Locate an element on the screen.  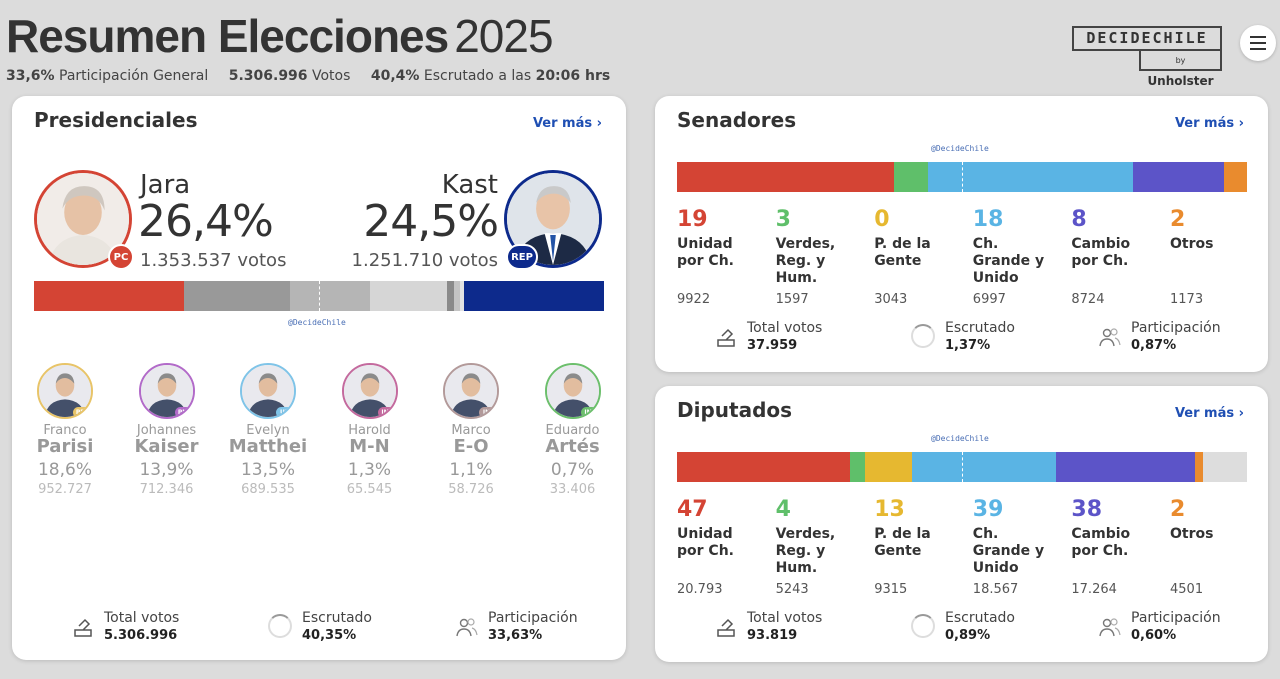
coalition-block: 8 Cambio por Ch. 8724 is located at coordinates (1116, 257).